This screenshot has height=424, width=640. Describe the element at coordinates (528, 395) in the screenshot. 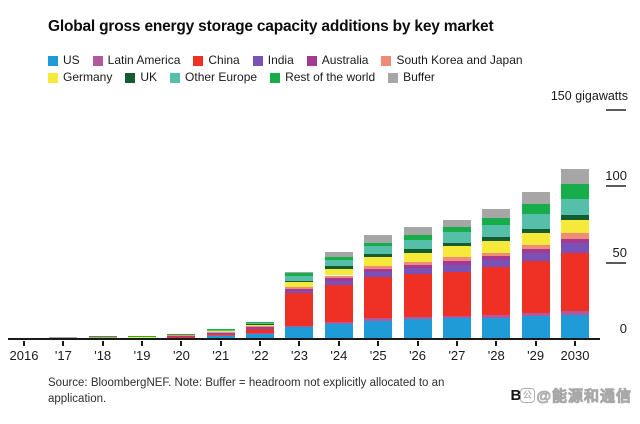

I see `watermark-badge-icon: 公` at that location.